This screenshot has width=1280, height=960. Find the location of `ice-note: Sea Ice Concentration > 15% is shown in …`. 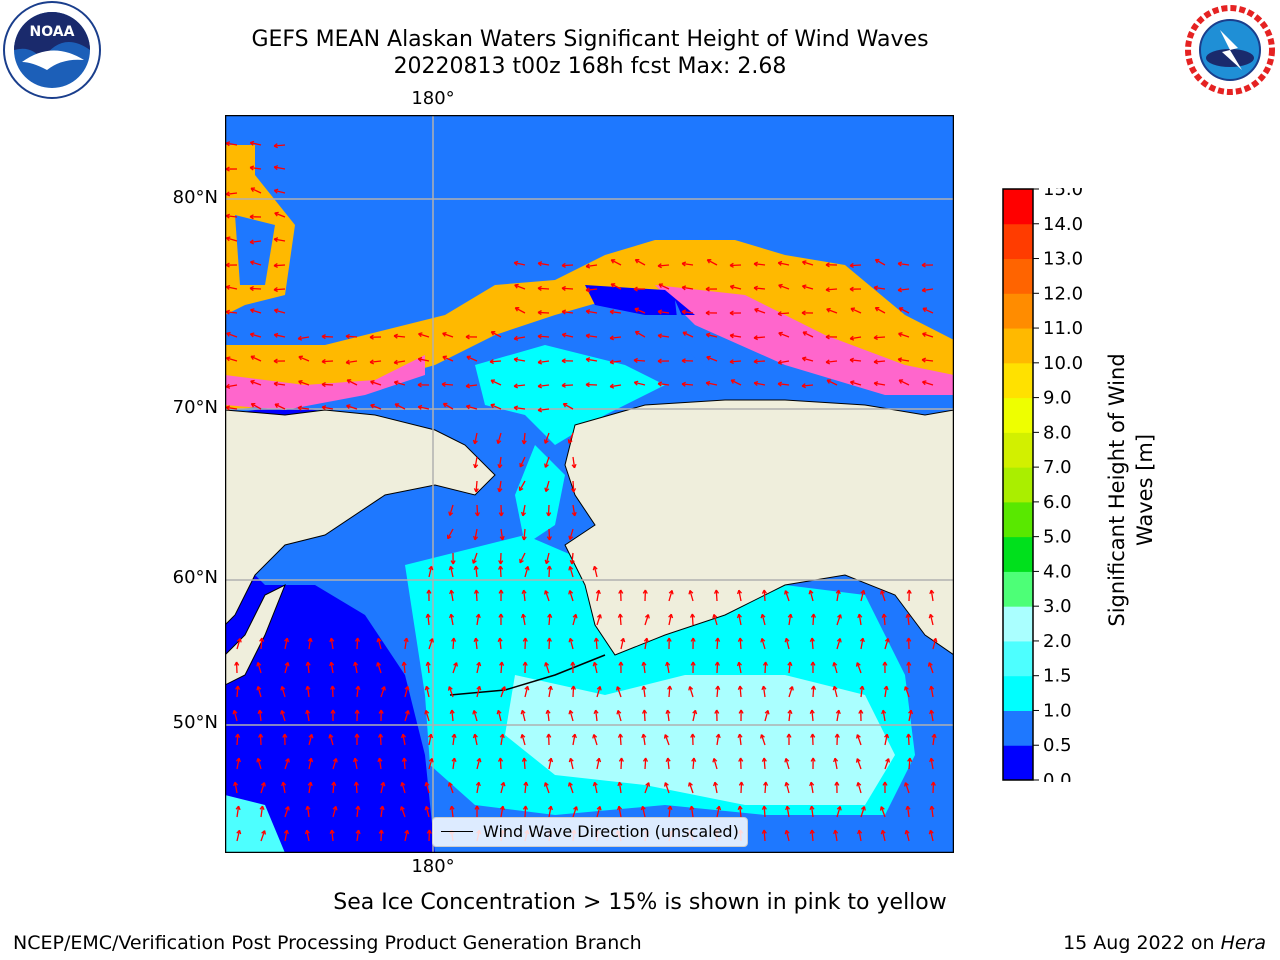

ice-note: Sea Ice Concentration > 15% is shown in … is located at coordinates (640, 902).